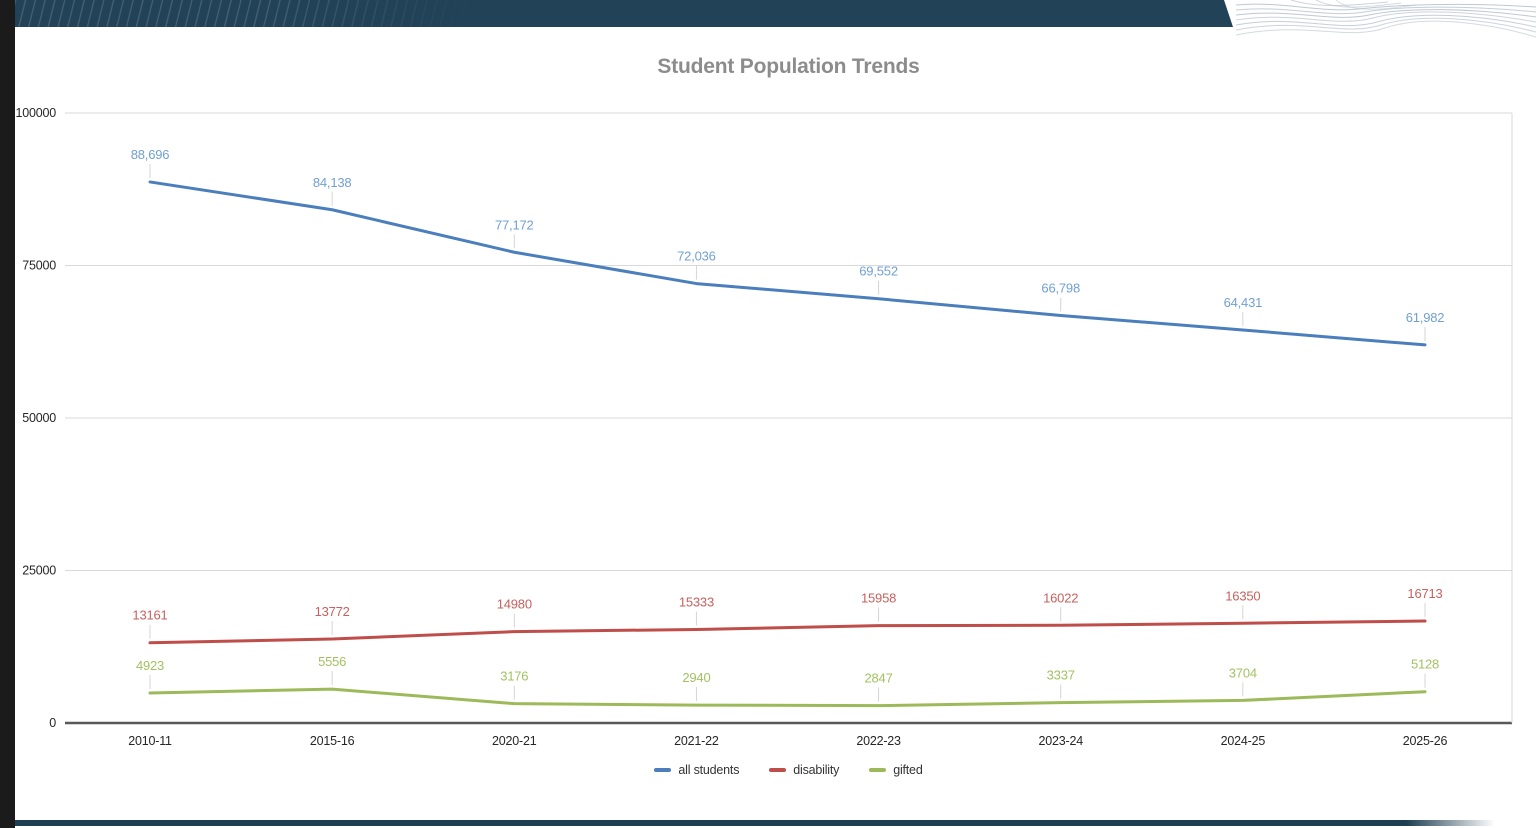 The height and width of the screenshot is (828, 1536). Describe the element at coordinates (1060, 288) in the screenshot. I see `data-label: 66,798` at that location.